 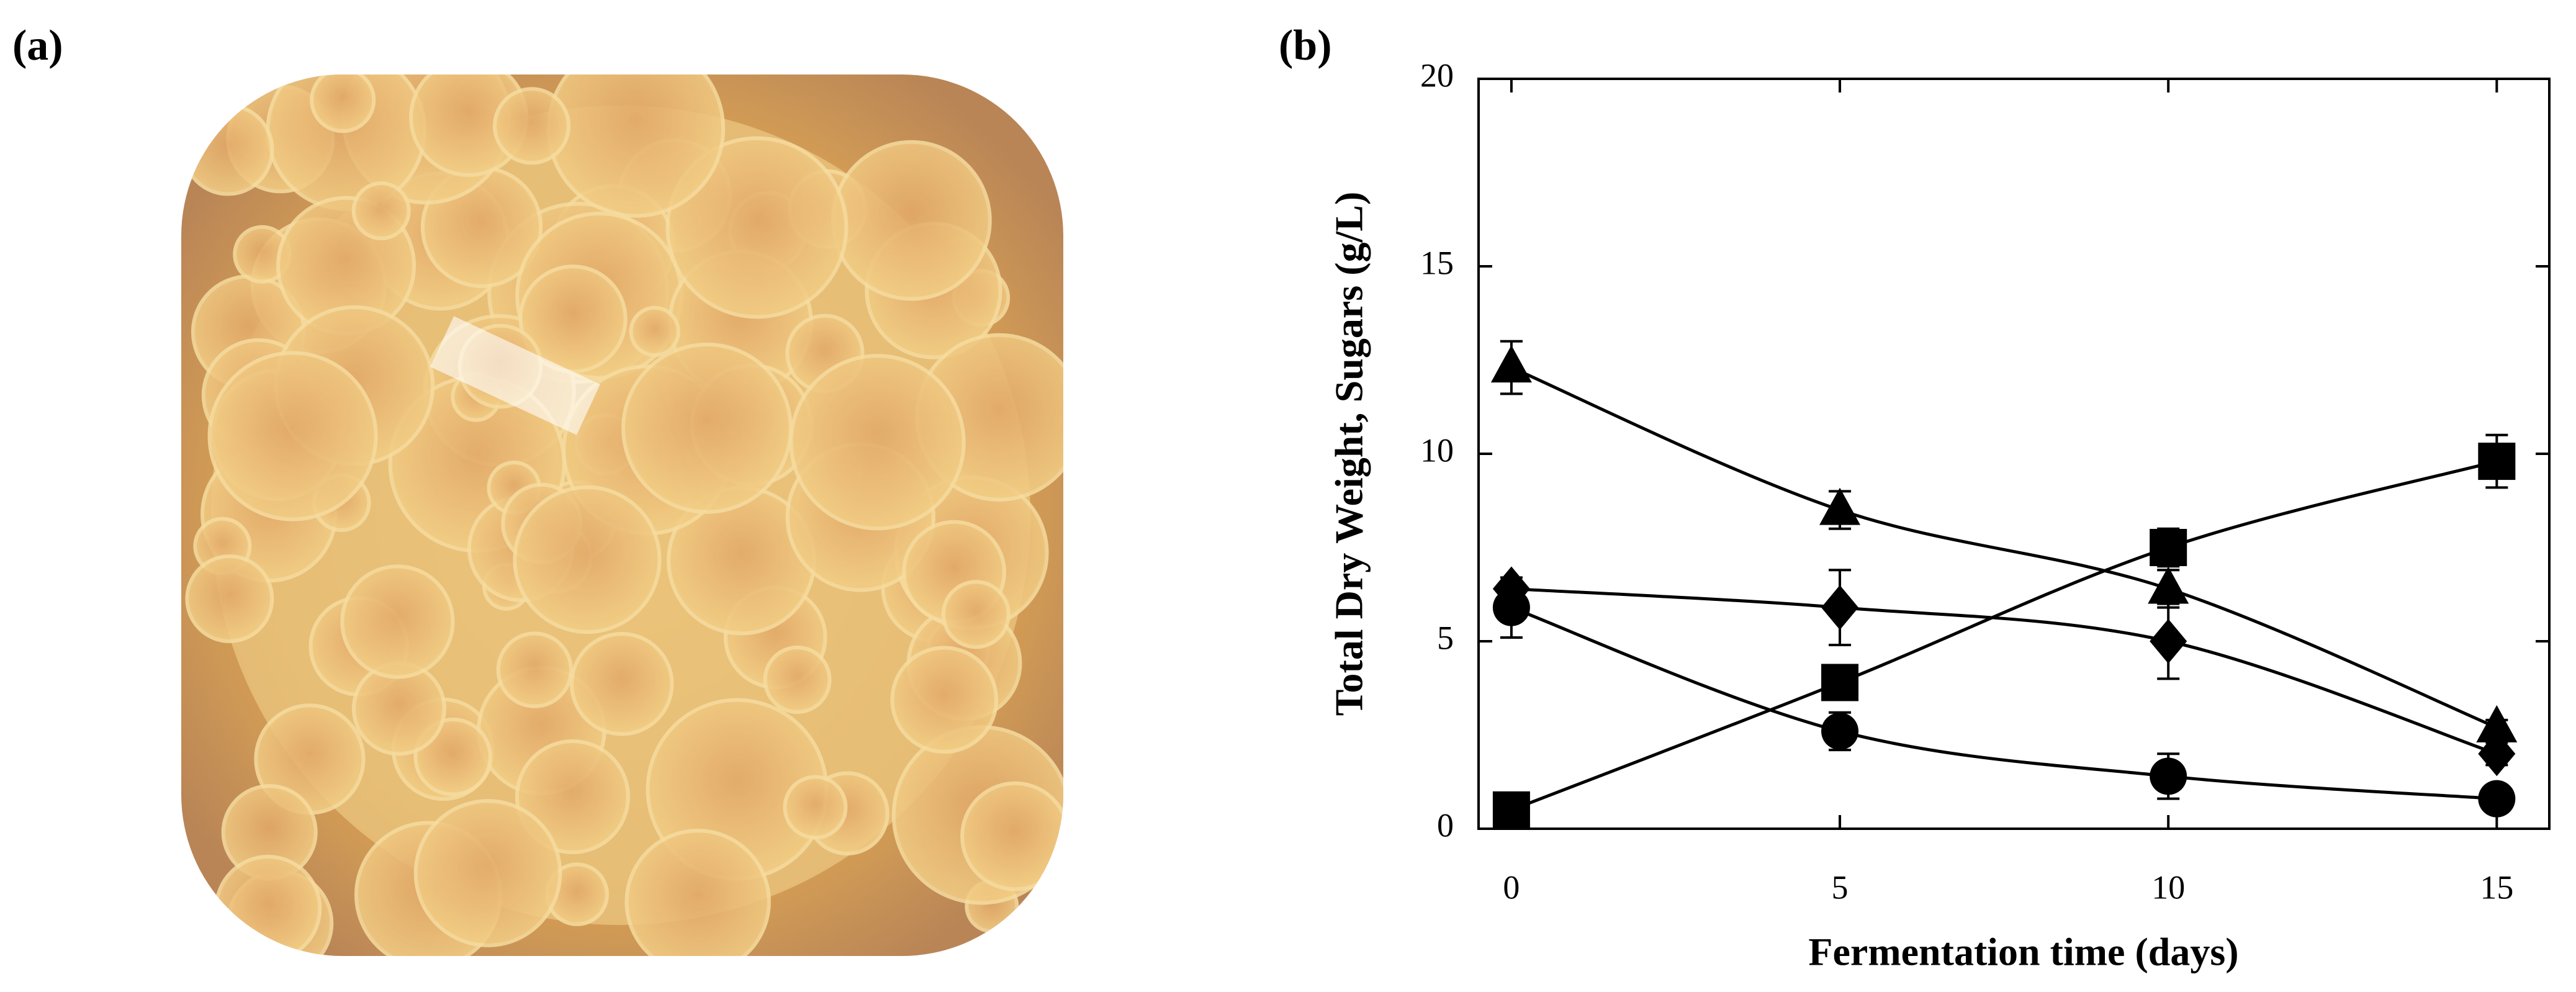 I want to click on y-tick-label: 10, so click(x=1437, y=450).